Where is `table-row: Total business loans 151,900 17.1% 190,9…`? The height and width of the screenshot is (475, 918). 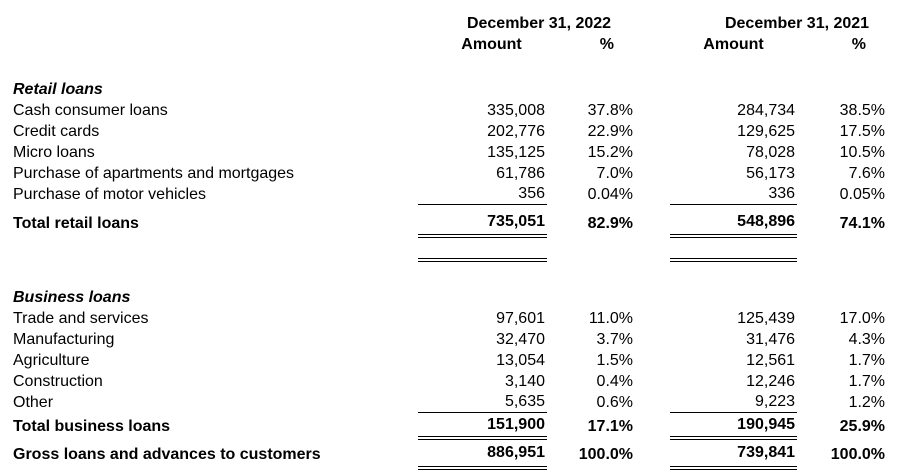
table-row: Total business loans 151,900 17.1% 190,9… is located at coordinates (443, 426).